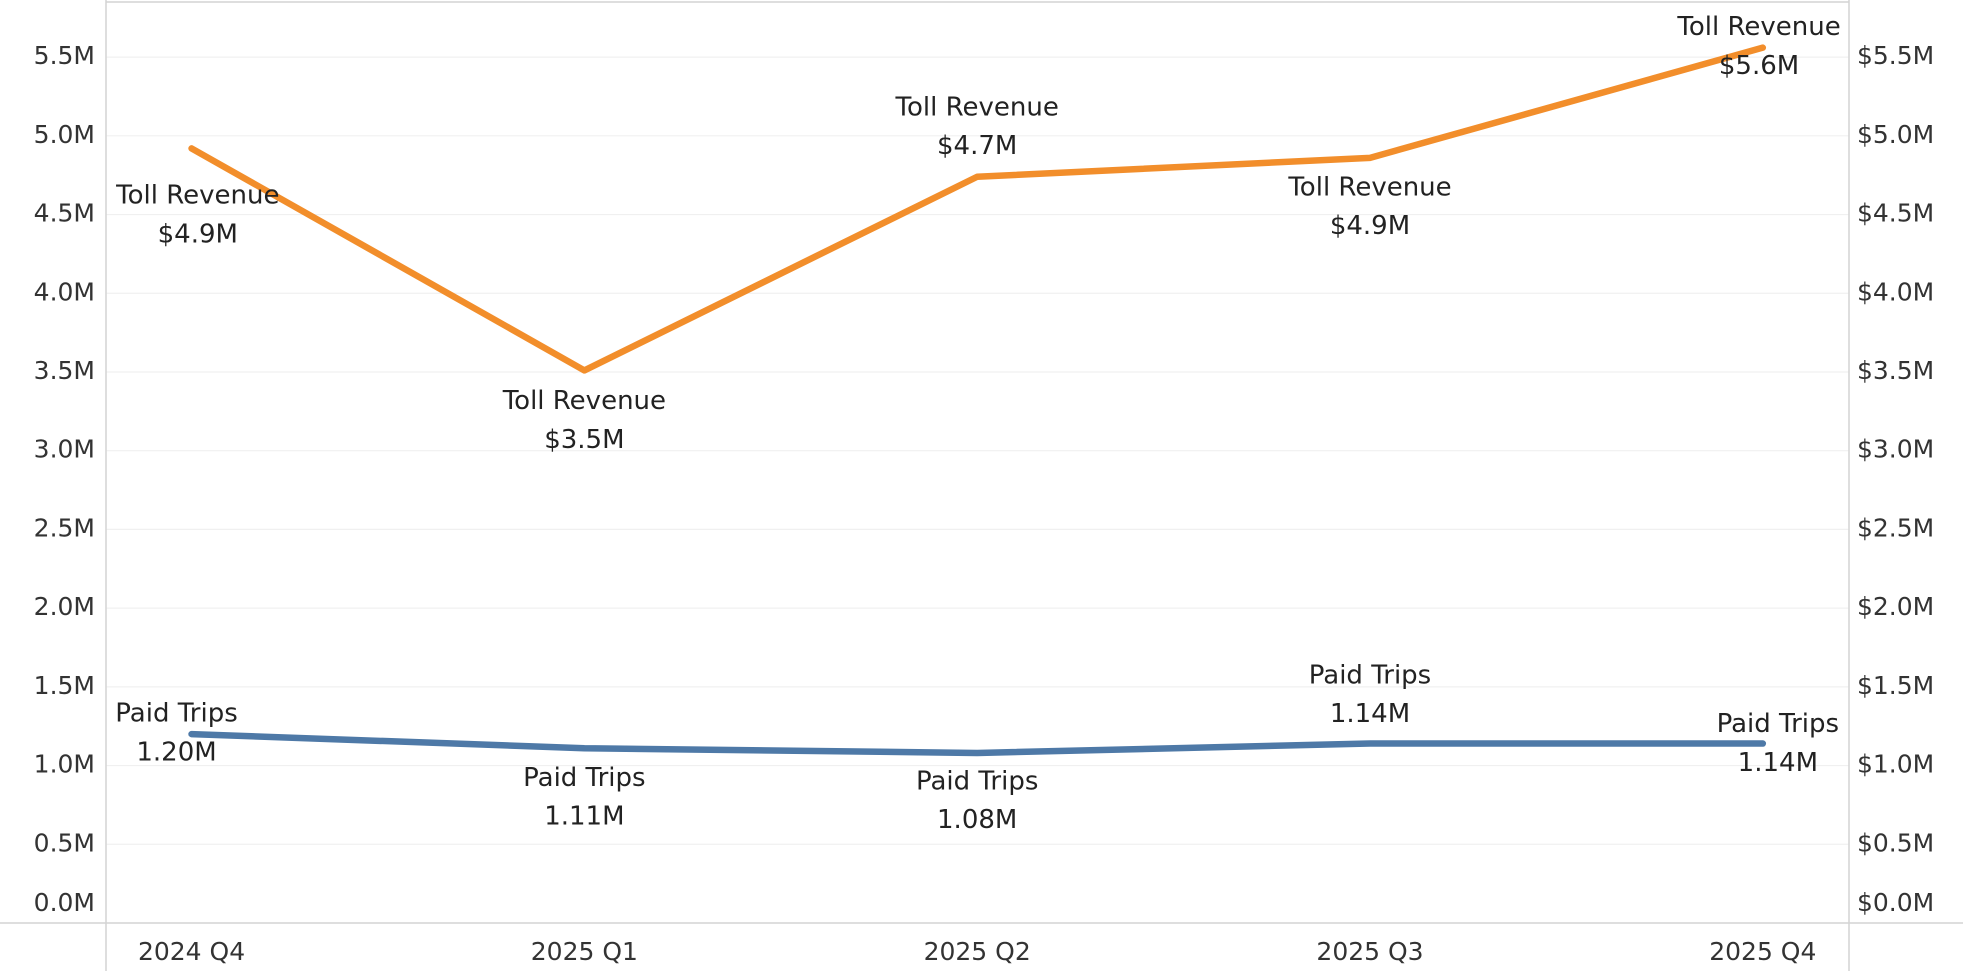 Image resolution: width=1963 pixels, height=975 pixels. I want to click on y2-tick-label: $4.0M, so click(1895, 291).